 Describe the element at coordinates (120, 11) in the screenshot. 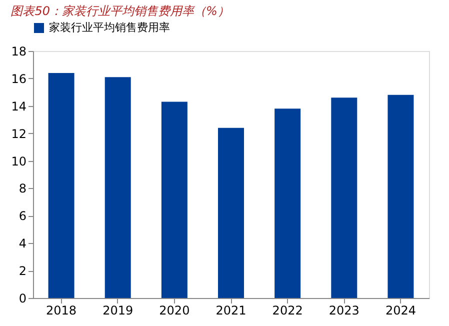

I see `chart-title: 图表50：家装行业平均销售费用率（%）` at that location.